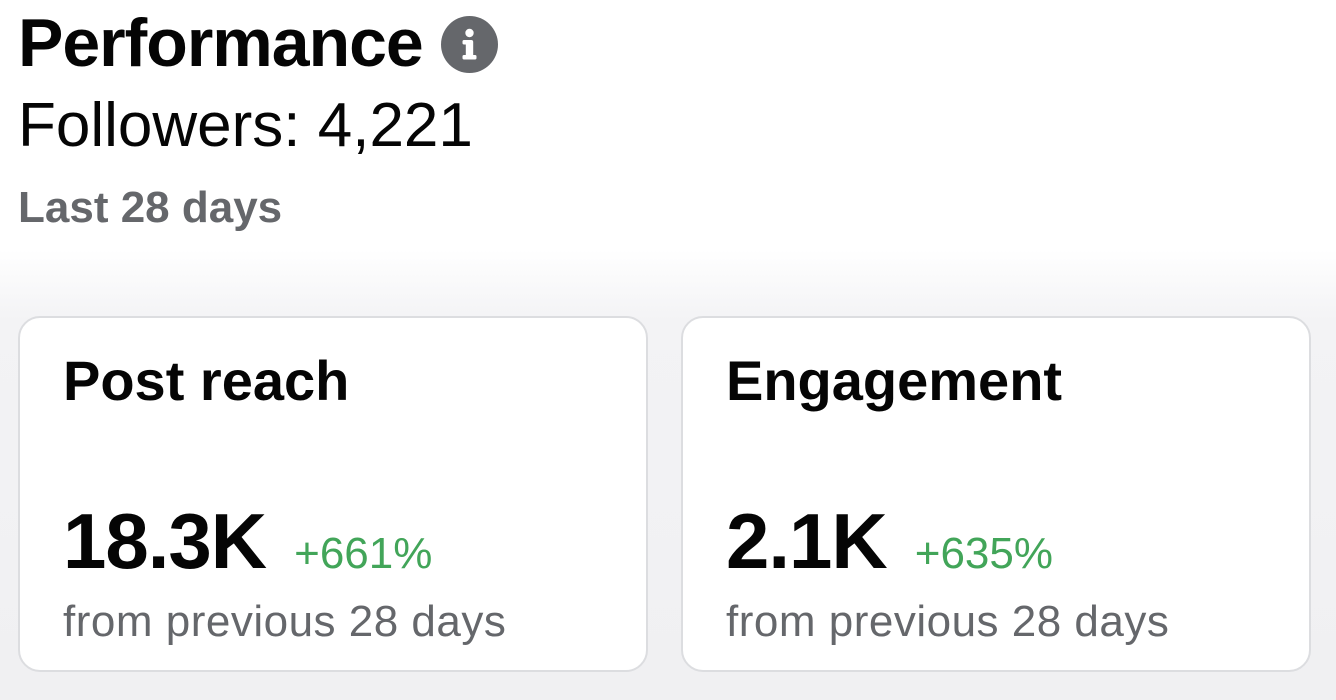  Describe the element at coordinates (206, 380) in the screenshot. I see `card-title: Post reach` at that location.